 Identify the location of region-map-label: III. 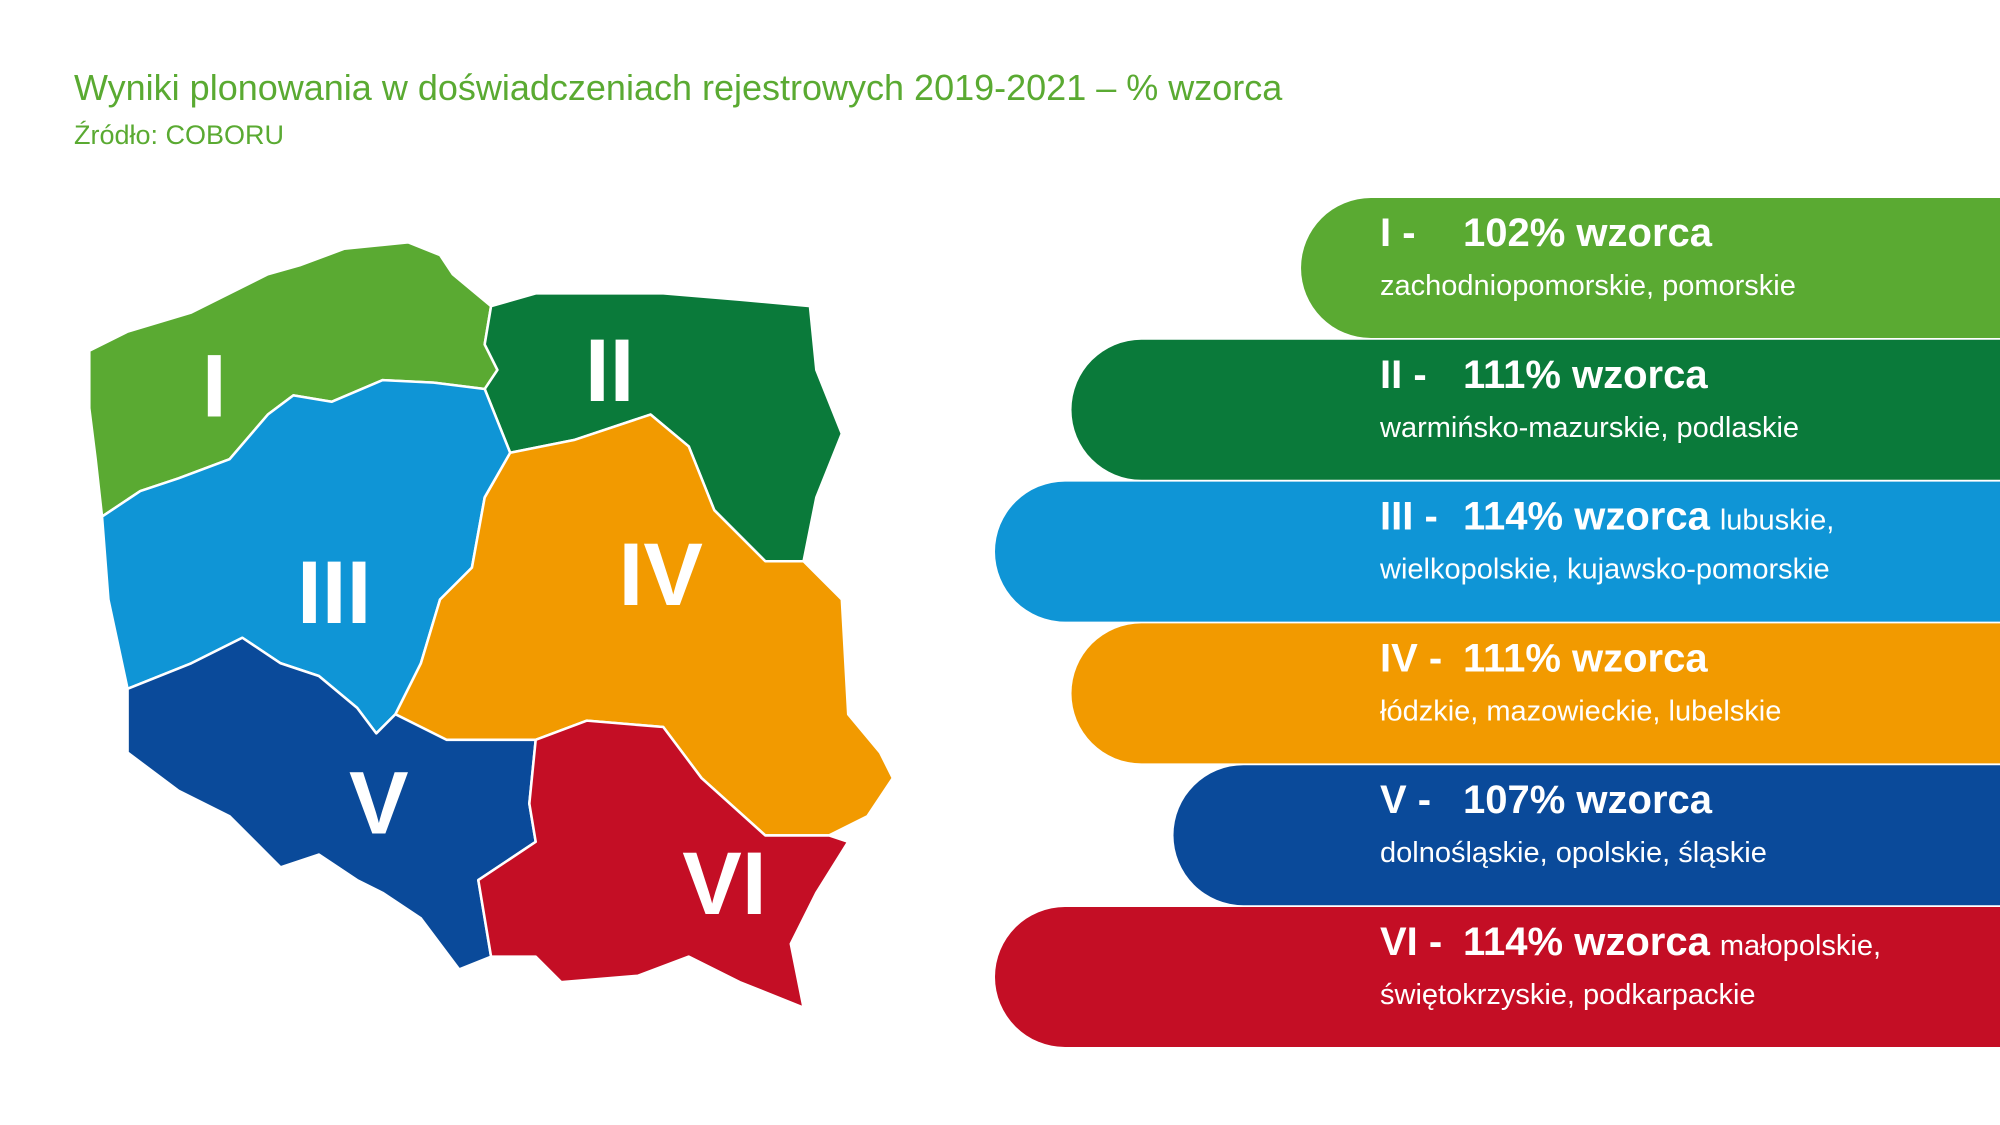
(334, 592).